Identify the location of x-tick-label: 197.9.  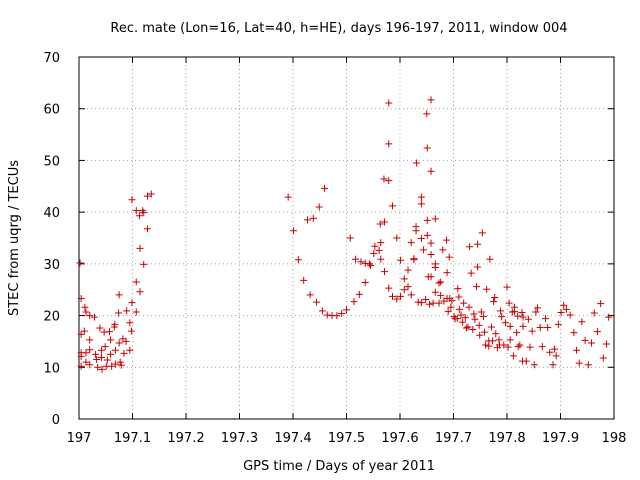
(560, 438).